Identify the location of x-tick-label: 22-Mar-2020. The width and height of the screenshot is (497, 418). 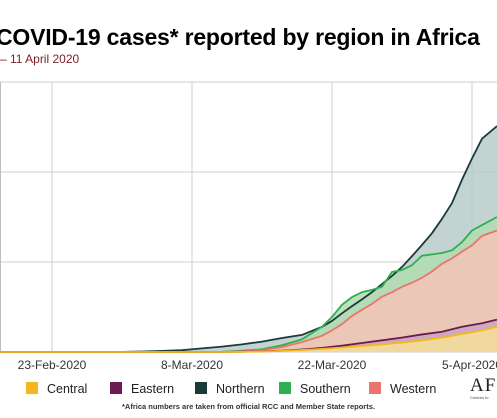
(332, 365).